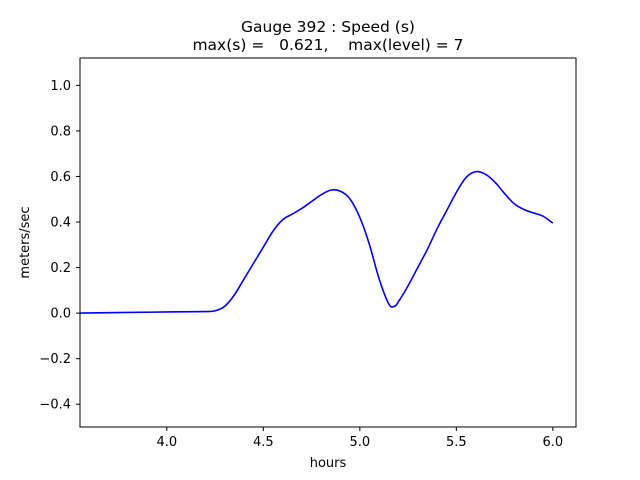  Describe the element at coordinates (360, 442) in the screenshot. I see `x-tick-label: 5.0` at that location.